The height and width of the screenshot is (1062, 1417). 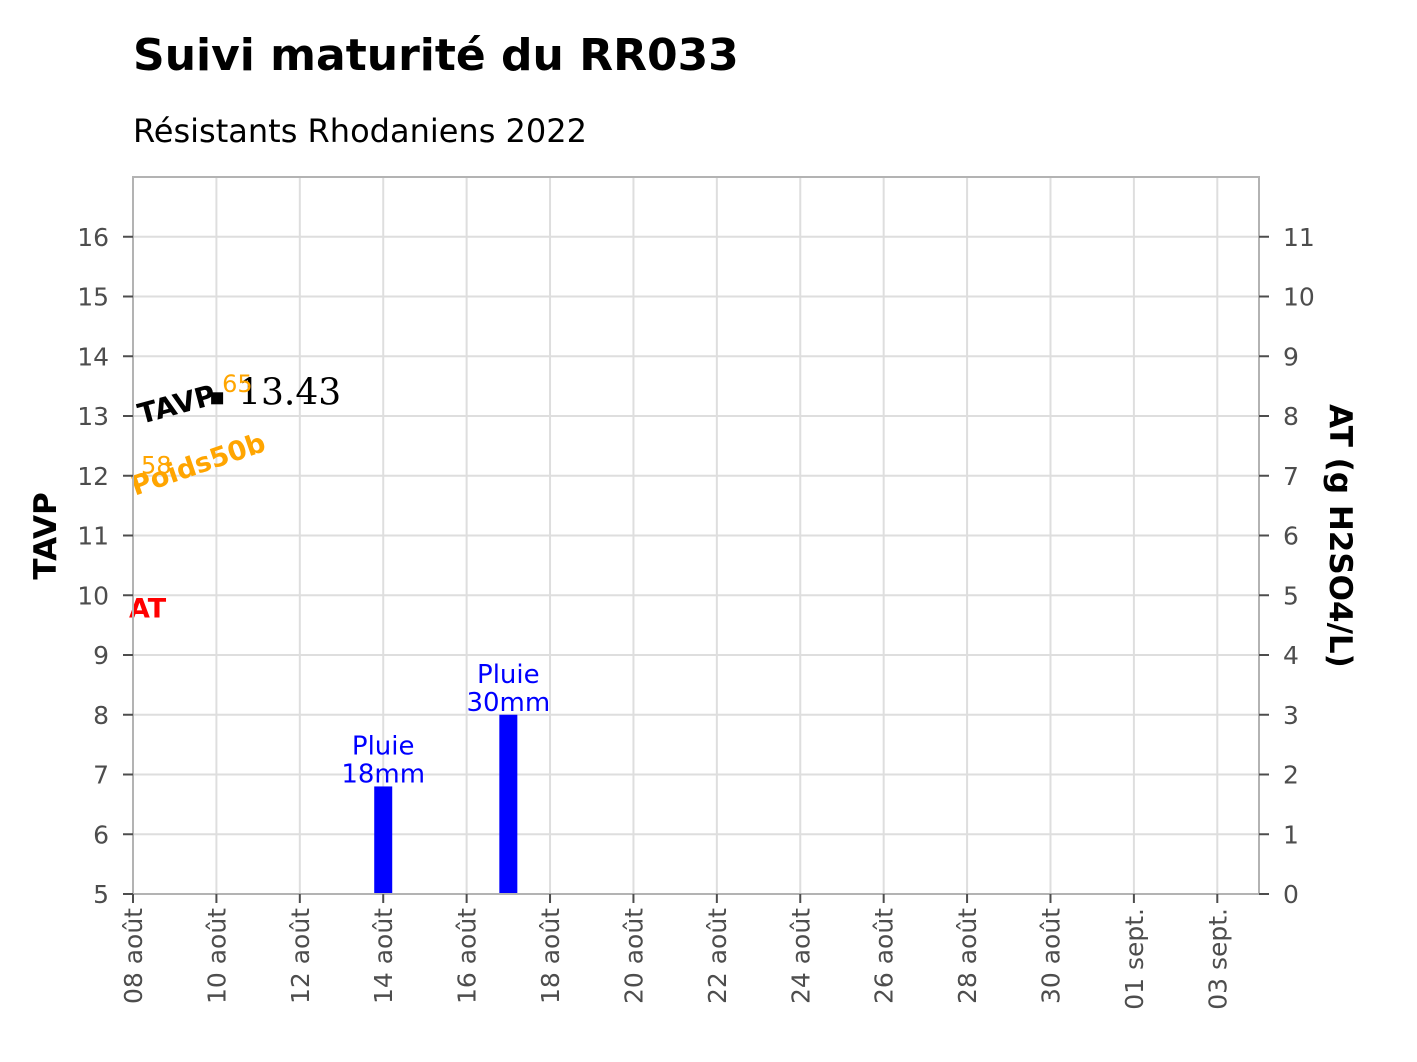 I want to click on x-tick-label: 28 août, so click(x=967, y=956).